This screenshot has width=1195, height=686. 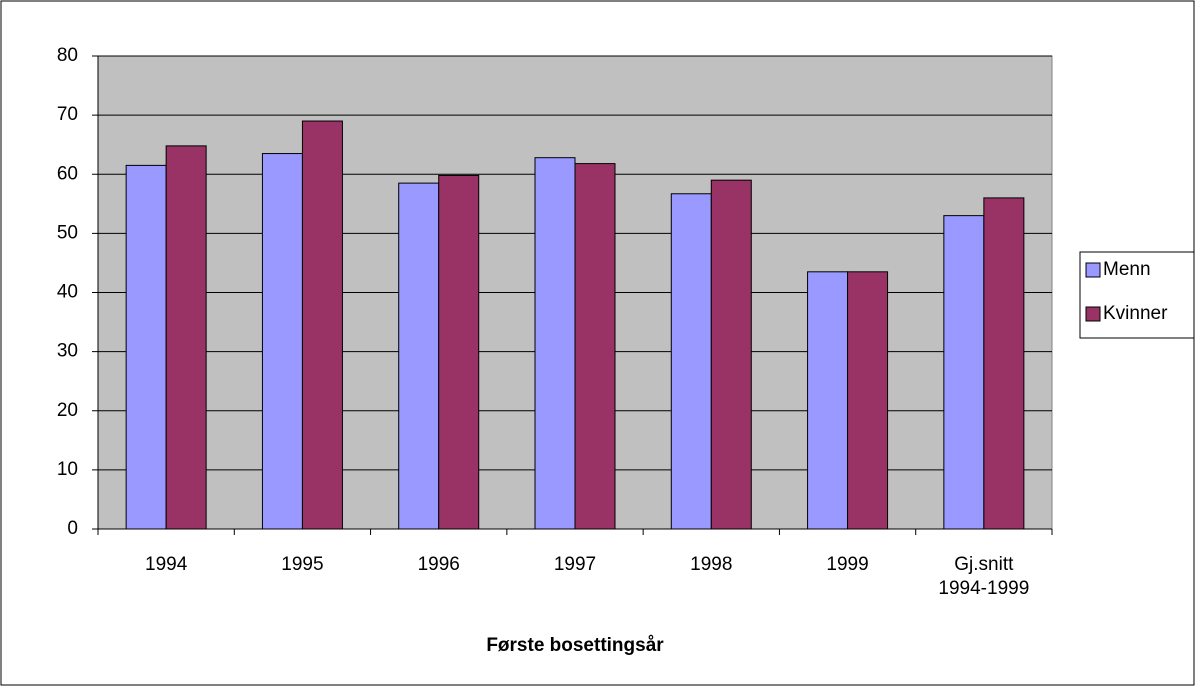 I want to click on x-tick-label: 1994, so click(x=166, y=564).